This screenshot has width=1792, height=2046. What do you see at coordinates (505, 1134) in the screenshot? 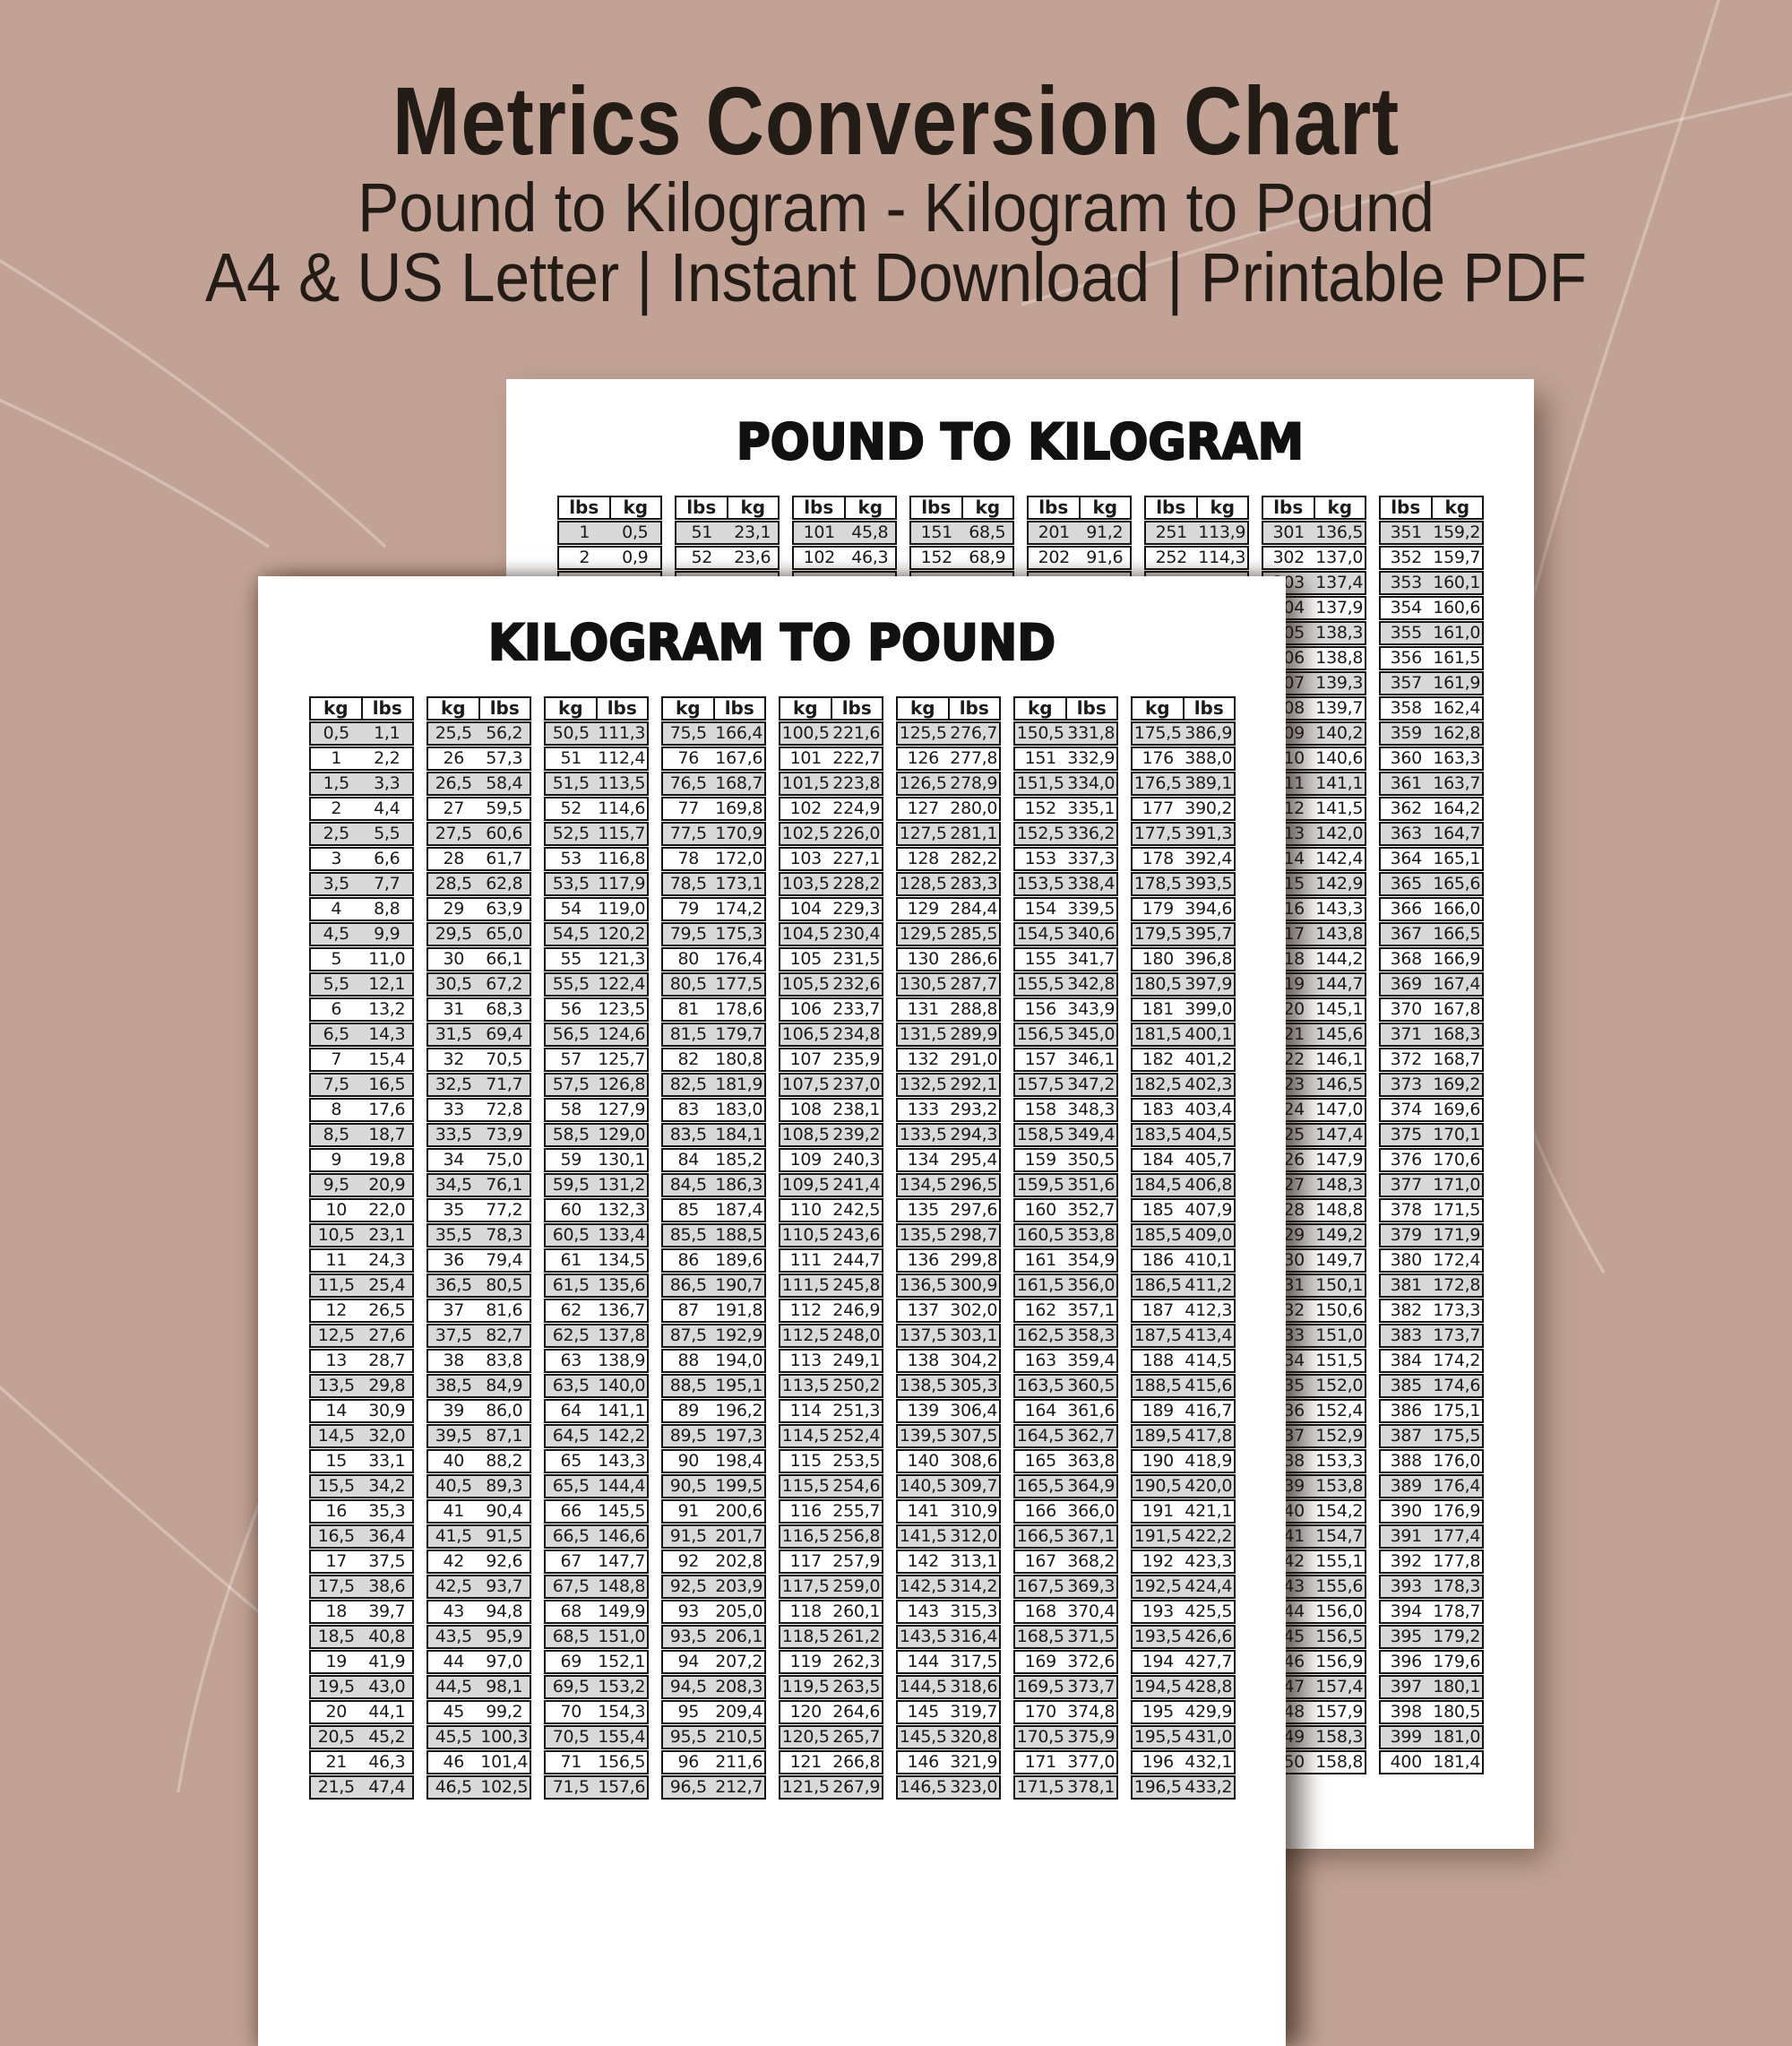
I see `value-cell: 73,9` at bounding box center [505, 1134].